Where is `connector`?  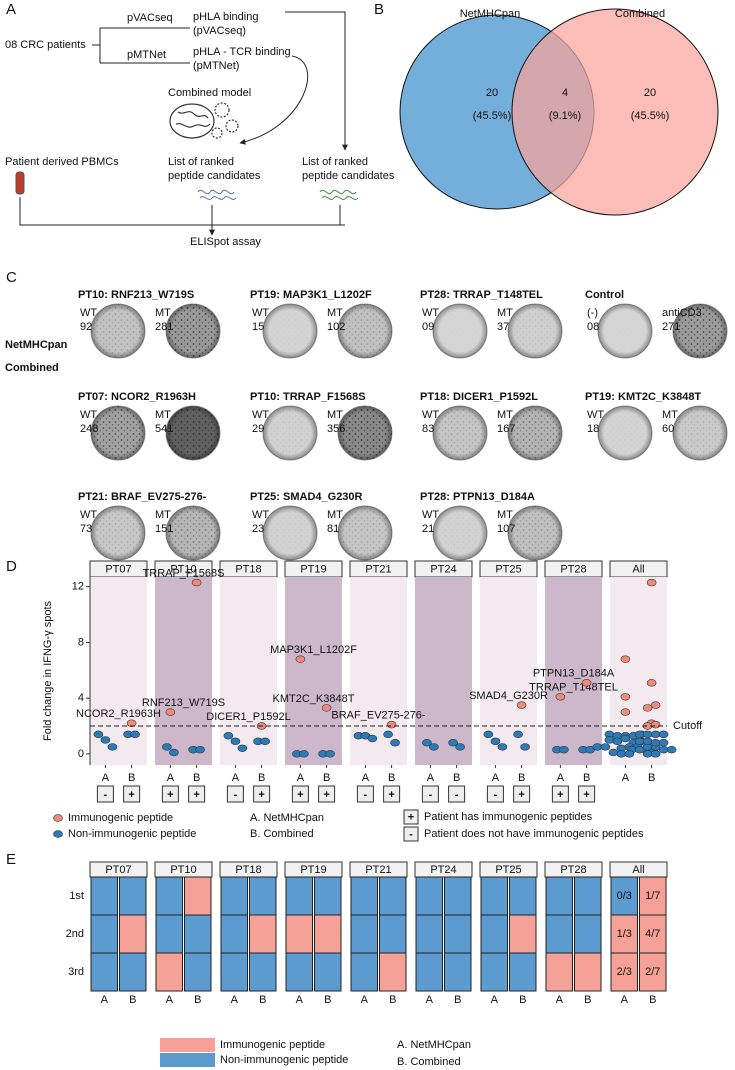
connector is located at coordinates (182, 211).